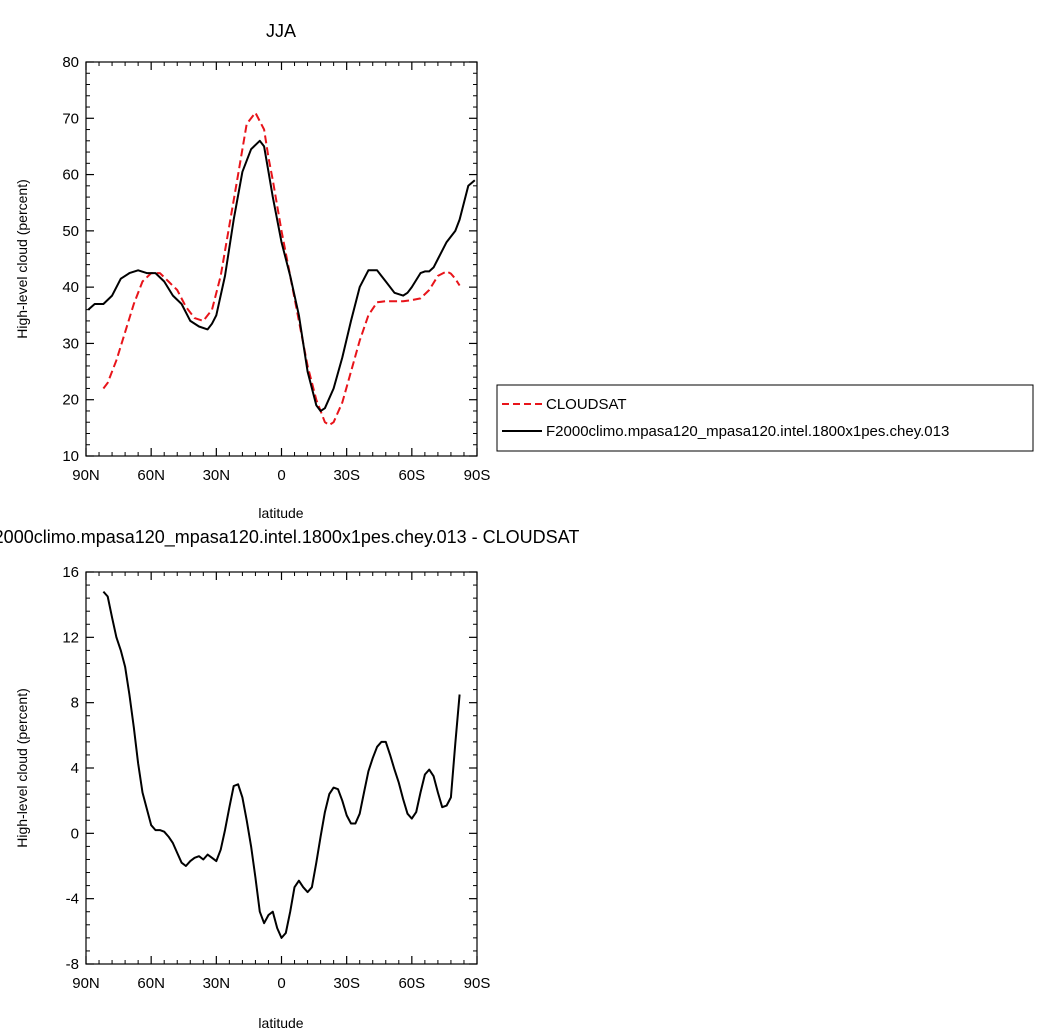  I want to click on top-plot-frame, so click(281, 259).